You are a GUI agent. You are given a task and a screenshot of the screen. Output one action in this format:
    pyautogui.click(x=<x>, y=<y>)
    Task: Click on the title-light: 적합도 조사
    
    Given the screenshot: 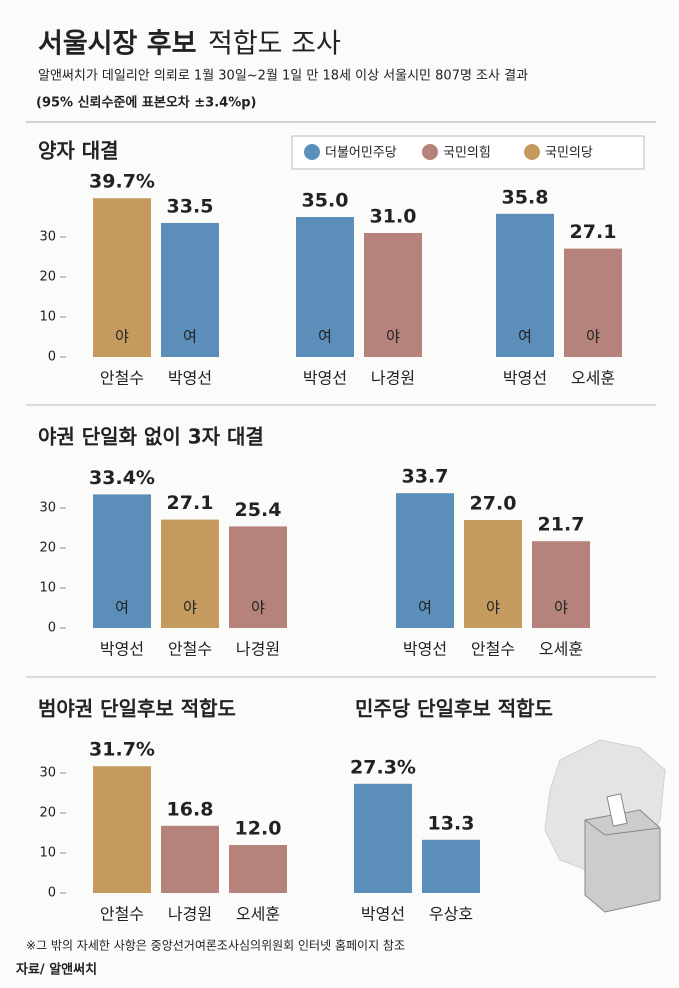 What is the action you would take?
    pyautogui.click(x=274, y=44)
    